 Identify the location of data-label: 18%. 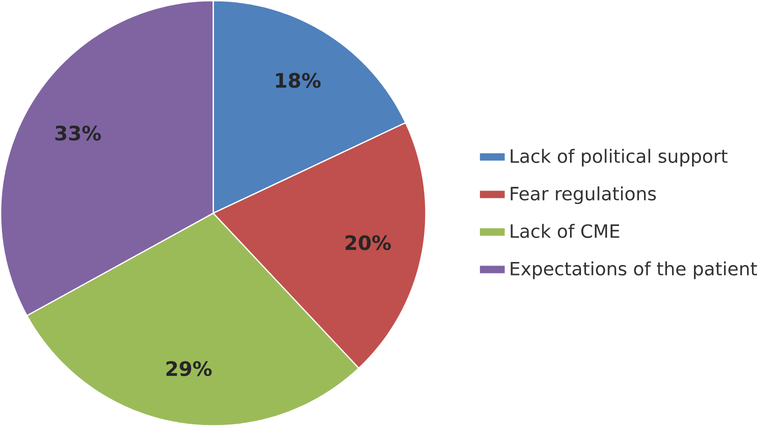
(298, 80).